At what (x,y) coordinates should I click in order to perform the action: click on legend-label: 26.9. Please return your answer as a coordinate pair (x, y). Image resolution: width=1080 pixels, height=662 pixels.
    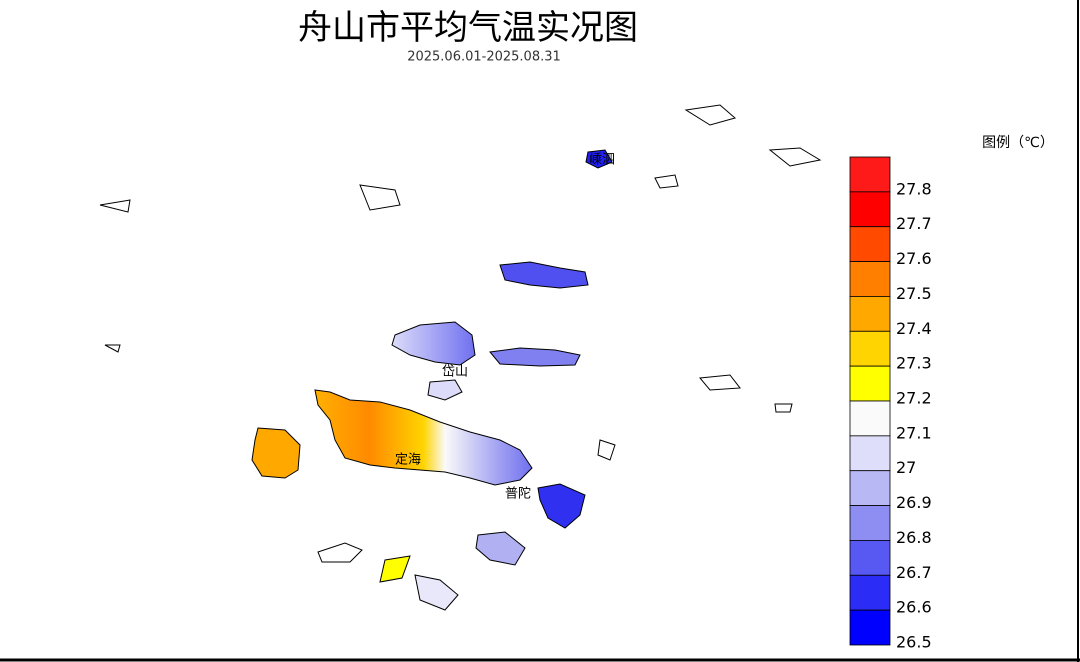
    Looking at the image, I should click on (914, 502).